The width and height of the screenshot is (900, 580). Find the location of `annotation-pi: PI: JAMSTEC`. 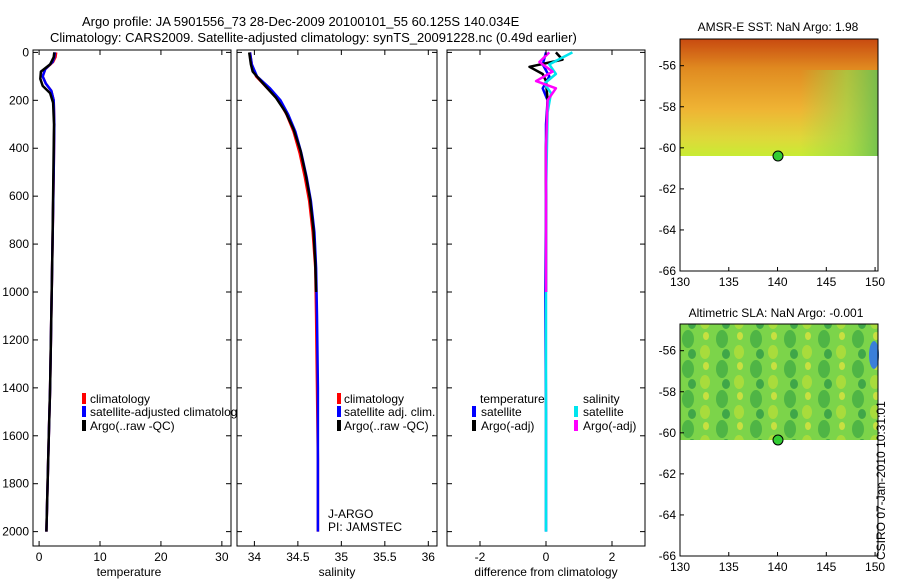

annotation-pi: PI: JAMSTEC is located at coordinates (365, 527).